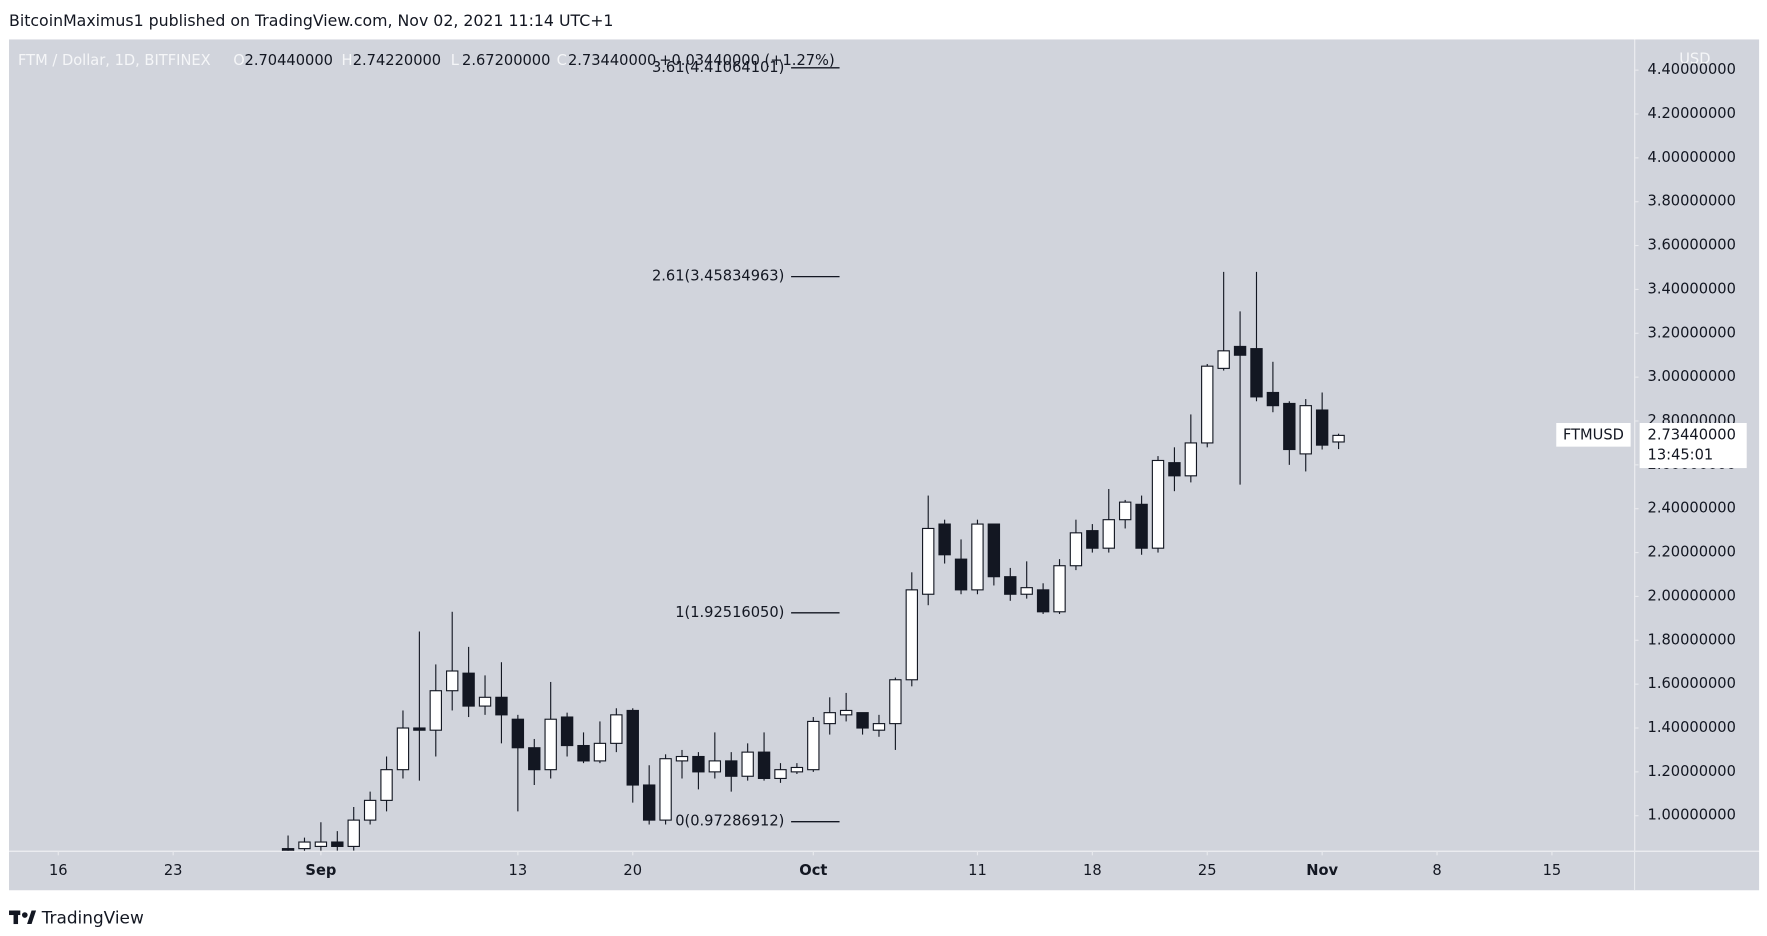 The width and height of the screenshot is (1767, 936). I want to click on legend-key: O, so click(239, 60).